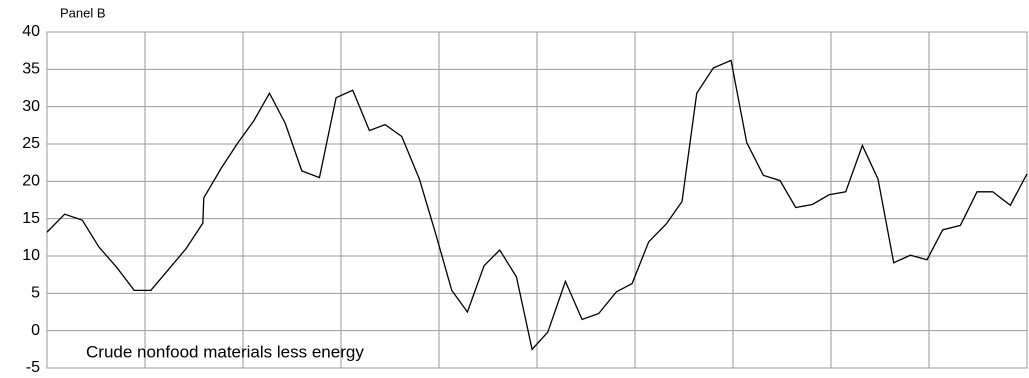 The width and height of the screenshot is (1029, 378). I want to click on y-tick-label: 40, so click(31, 31).